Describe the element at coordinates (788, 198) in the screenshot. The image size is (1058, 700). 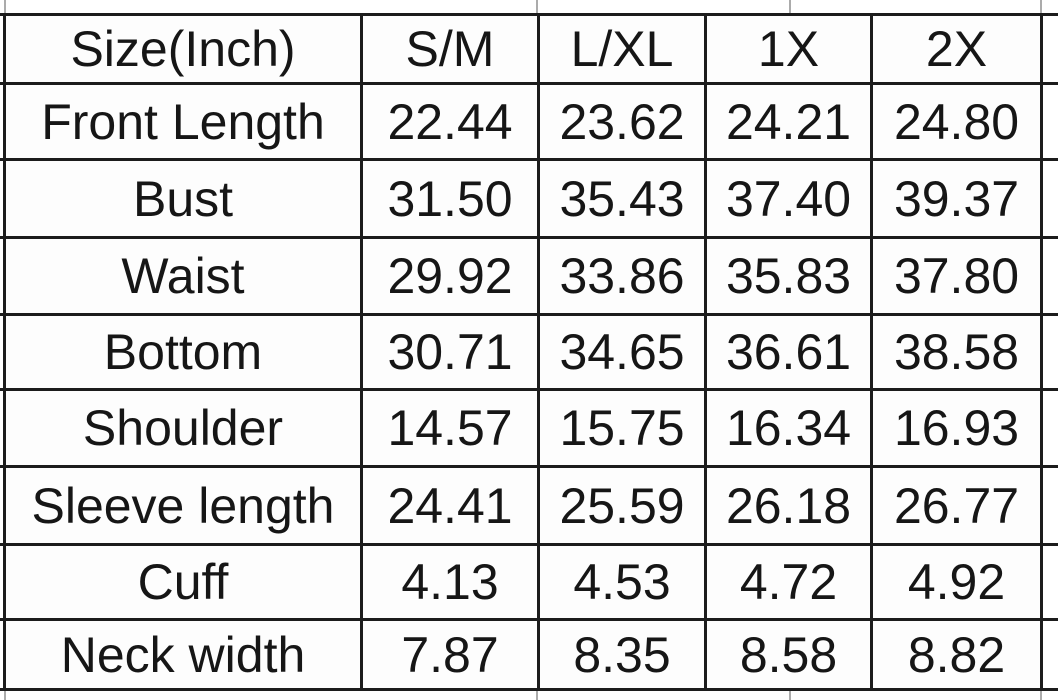
I see `value-cell: 37.40` at that location.